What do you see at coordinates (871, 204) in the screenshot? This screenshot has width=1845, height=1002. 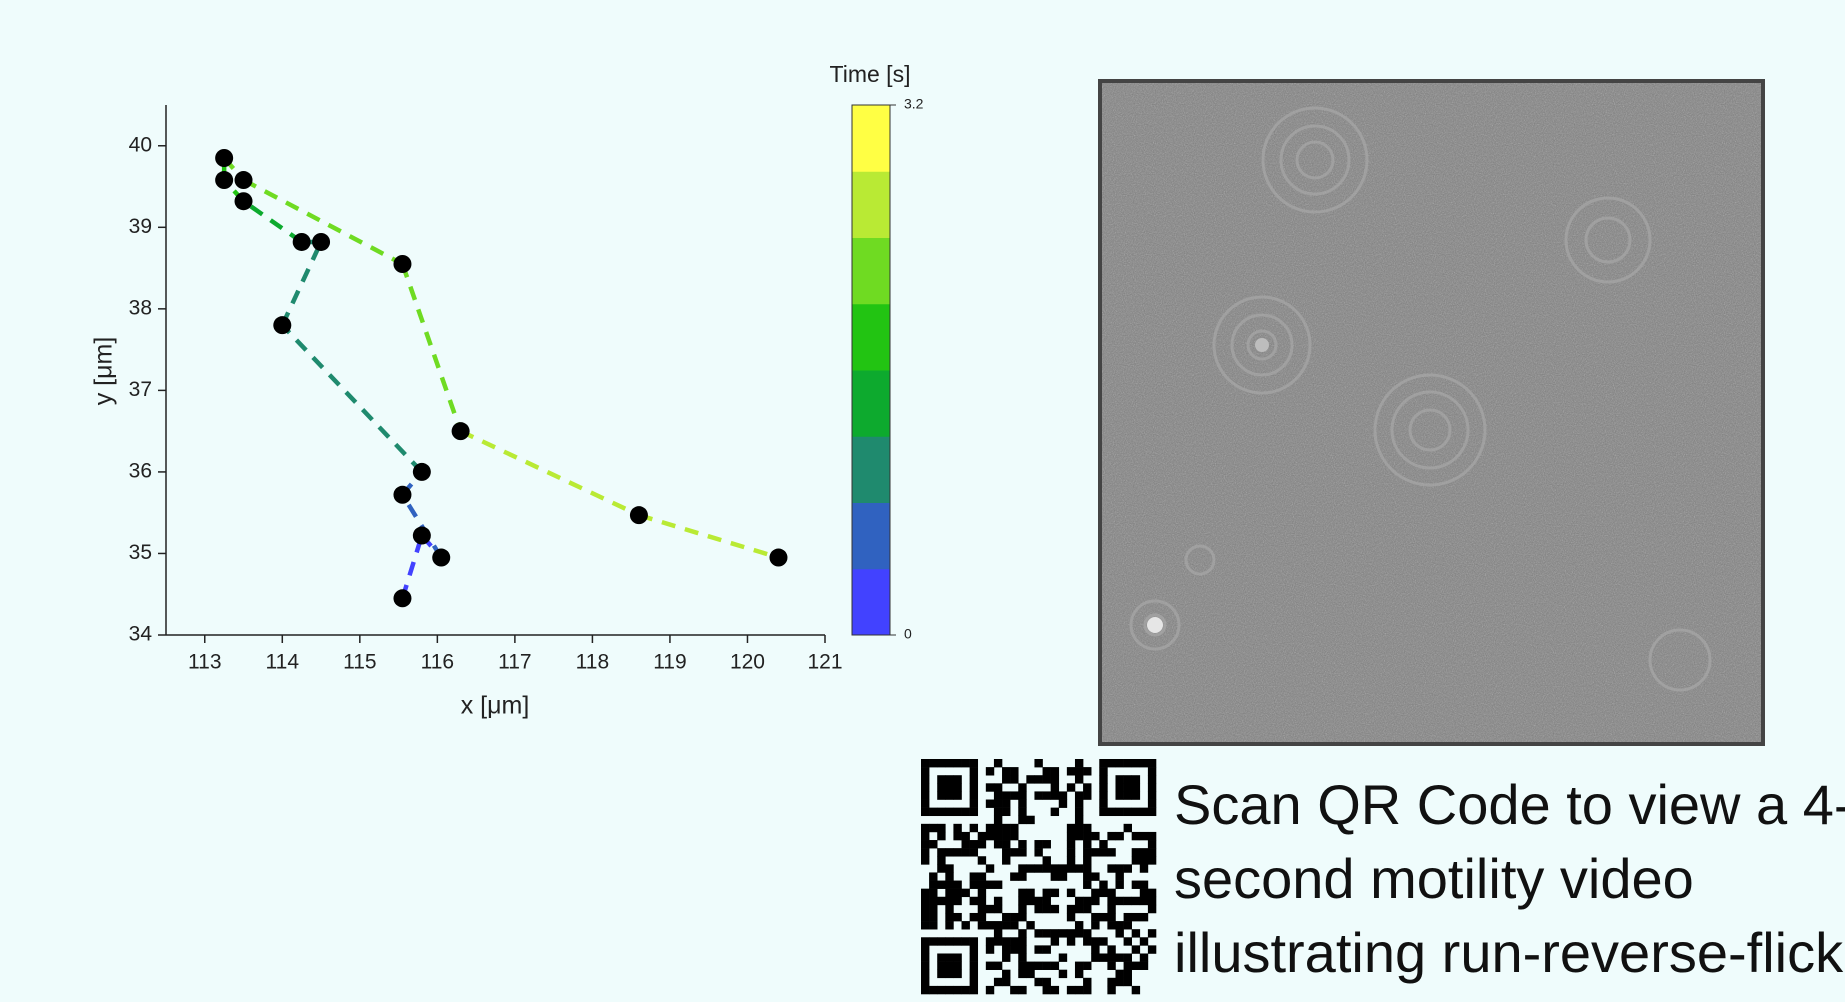 I see `colorbar-bin` at bounding box center [871, 204].